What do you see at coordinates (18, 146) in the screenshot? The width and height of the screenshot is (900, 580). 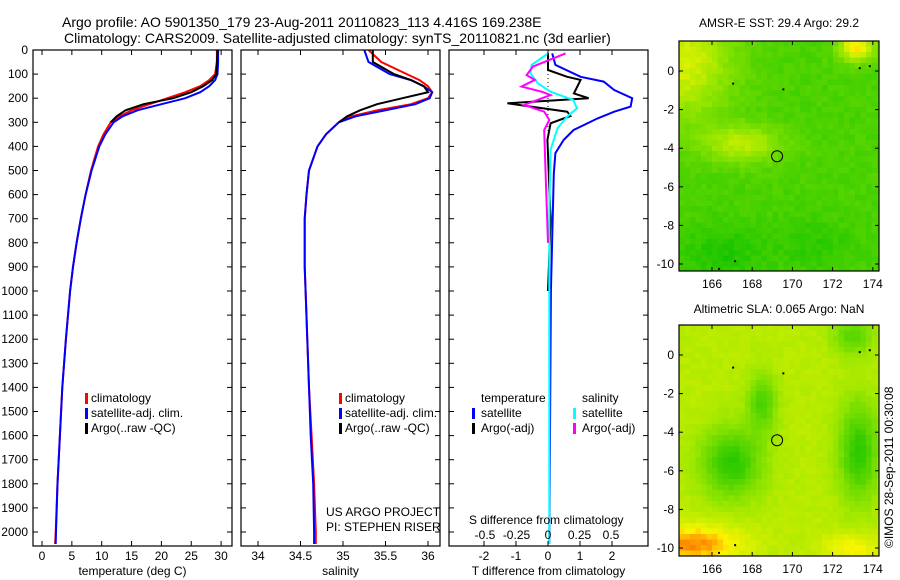 I see `depth-tick-label: 400` at bounding box center [18, 146].